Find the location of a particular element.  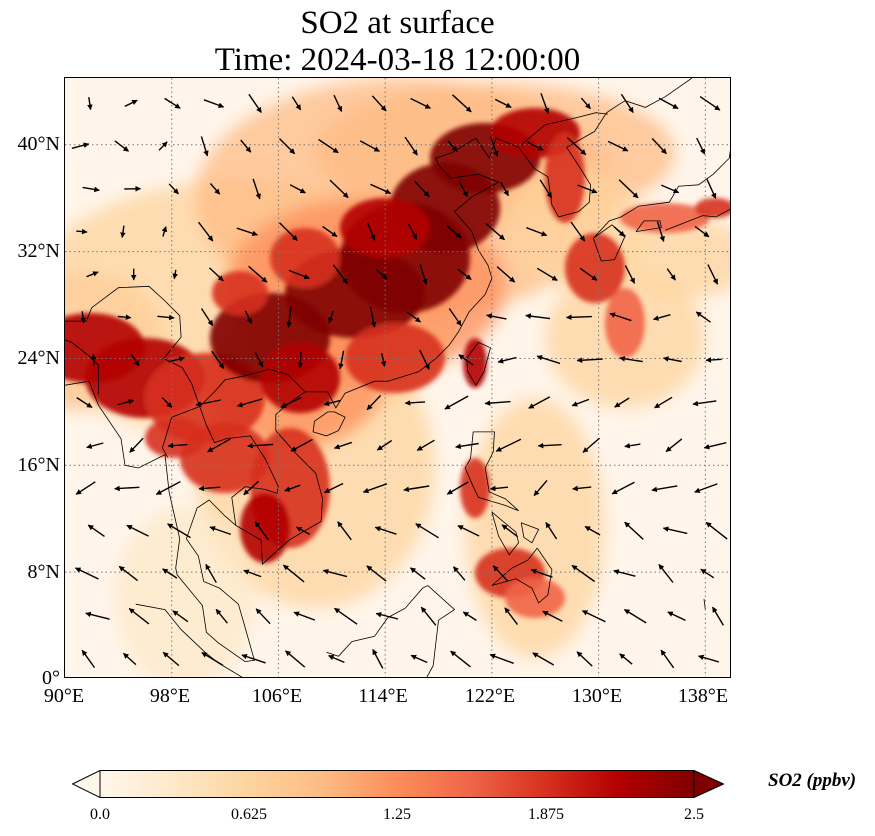

colorbar-tick-1875: 1.875 is located at coordinates (546, 814).